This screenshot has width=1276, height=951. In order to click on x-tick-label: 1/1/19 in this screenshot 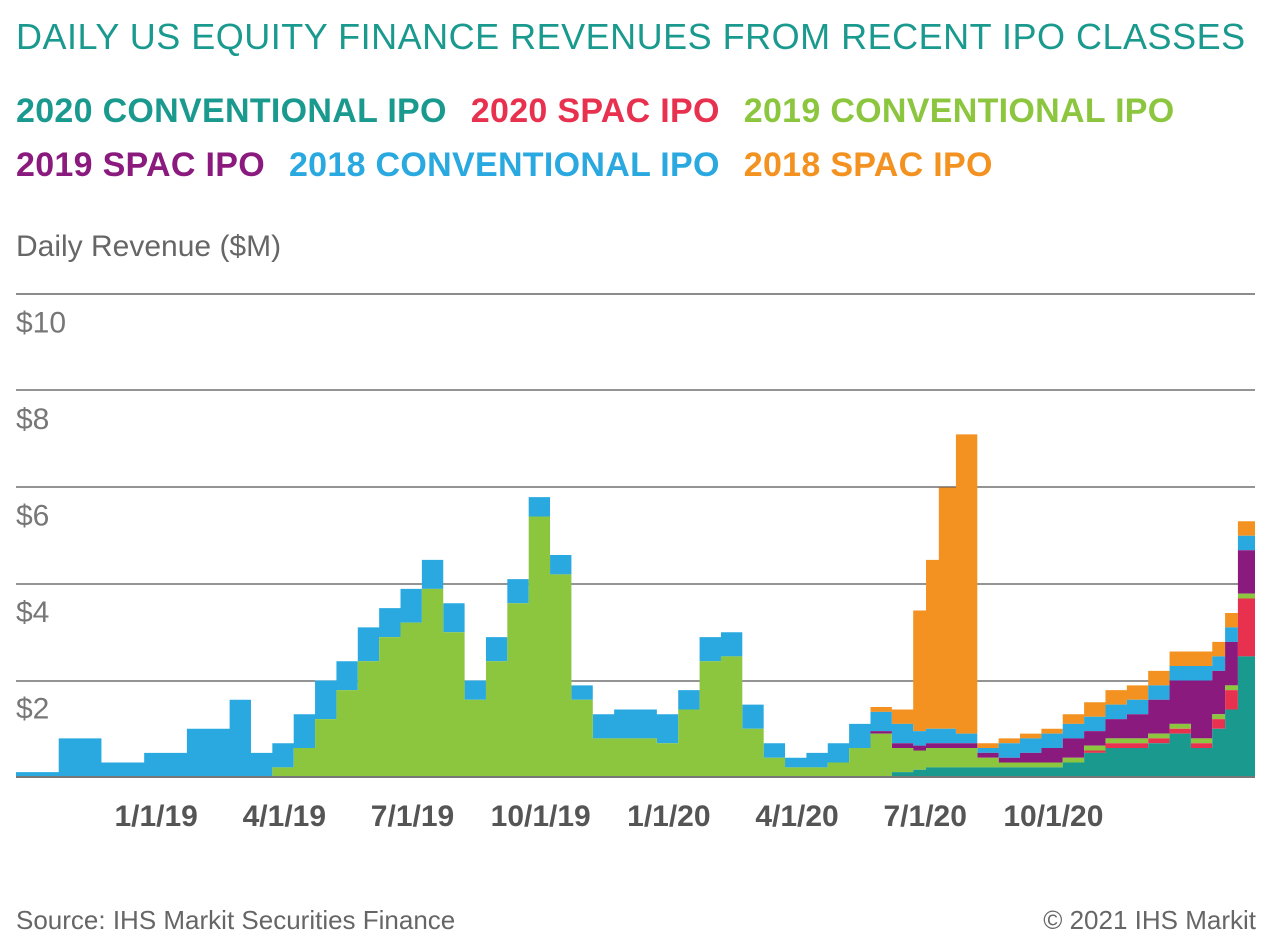, I will do `click(155, 816)`.